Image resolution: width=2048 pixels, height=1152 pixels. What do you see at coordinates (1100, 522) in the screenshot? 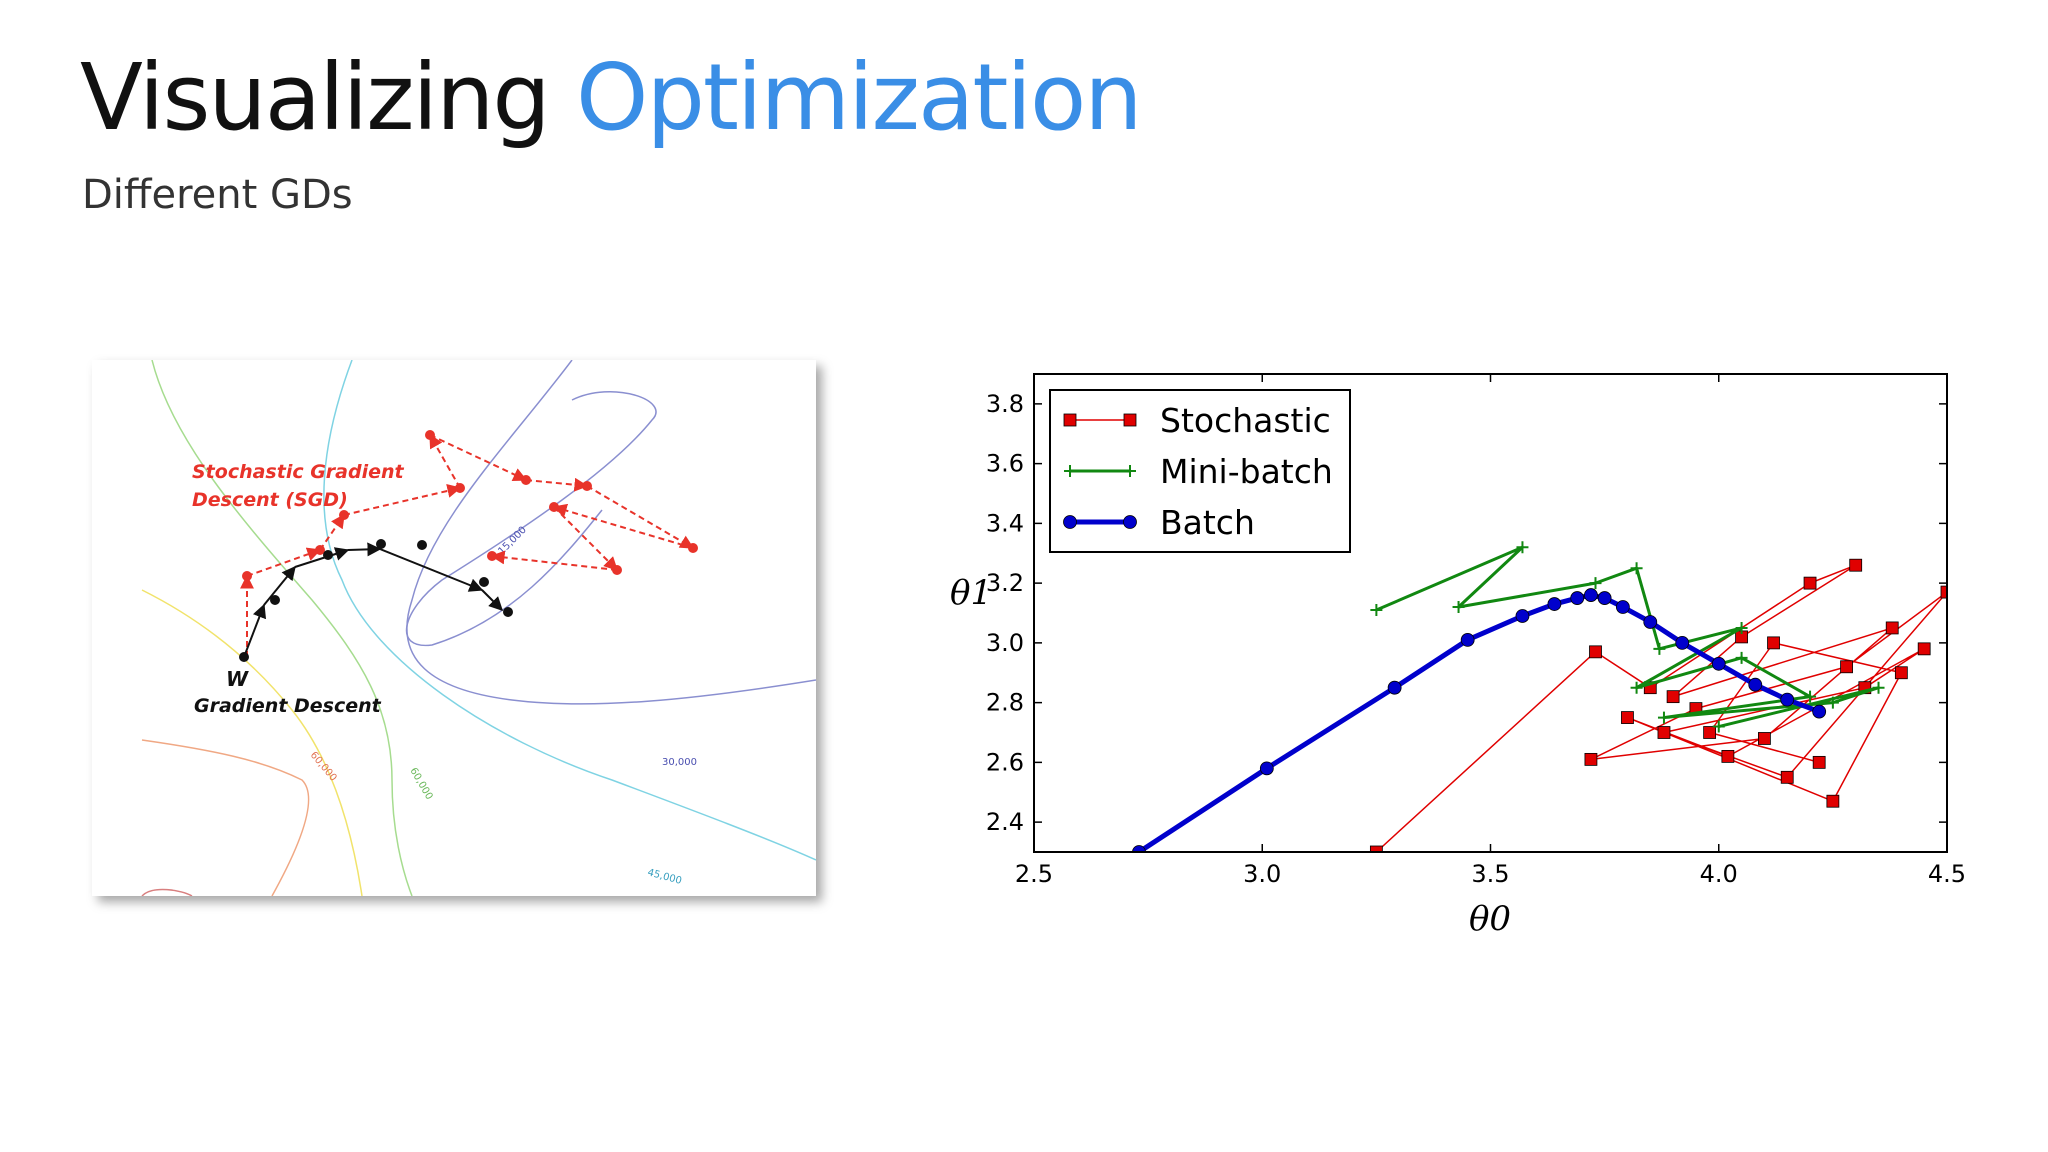
I see `legend-swatch-batch` at bounding box center [1100, 522].